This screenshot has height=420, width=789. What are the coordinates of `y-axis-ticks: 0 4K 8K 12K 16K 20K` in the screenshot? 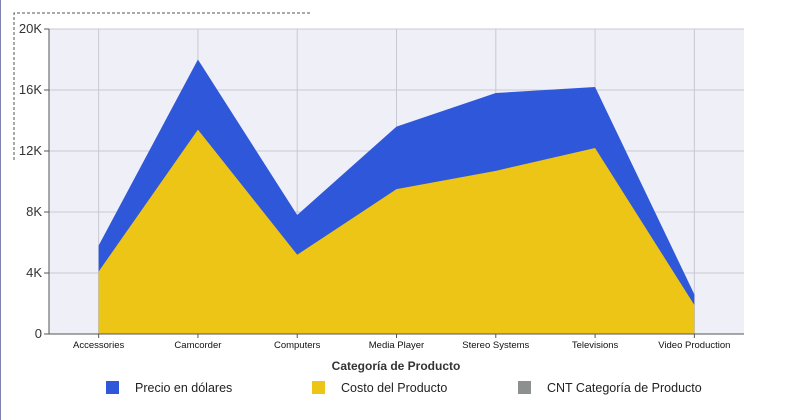 It's located at (34, 181).